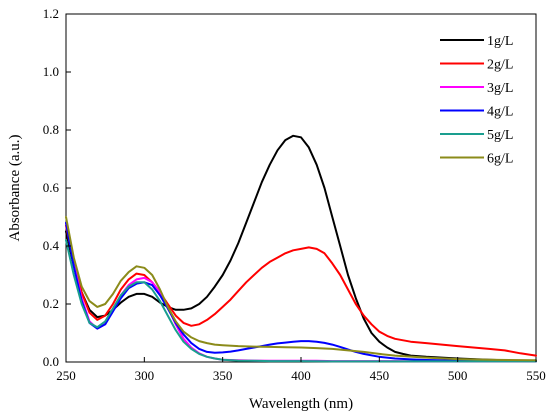  Describe the element at coordinates (66, 375) in the screenshot. I see `x-tick-label: 250` at that location.